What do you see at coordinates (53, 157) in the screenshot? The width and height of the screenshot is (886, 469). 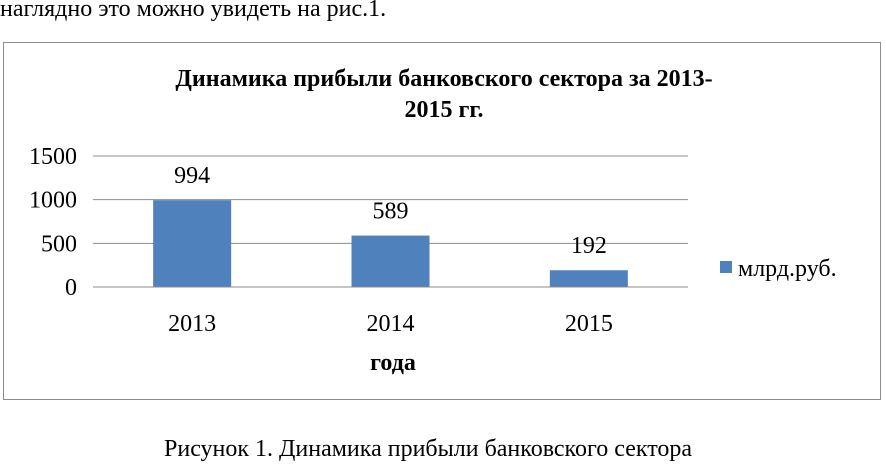 I see `y-tick-label: 1500` at bounding box center [53, 157].